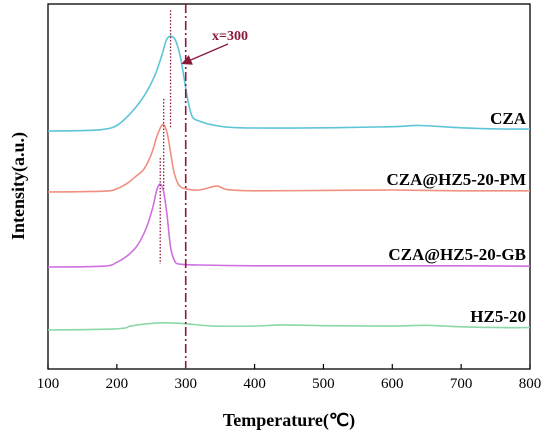  What do you see at coordinates (508, 118) in the screenshot?
I see `series-label: CZA` at bounding box center [508, 118].